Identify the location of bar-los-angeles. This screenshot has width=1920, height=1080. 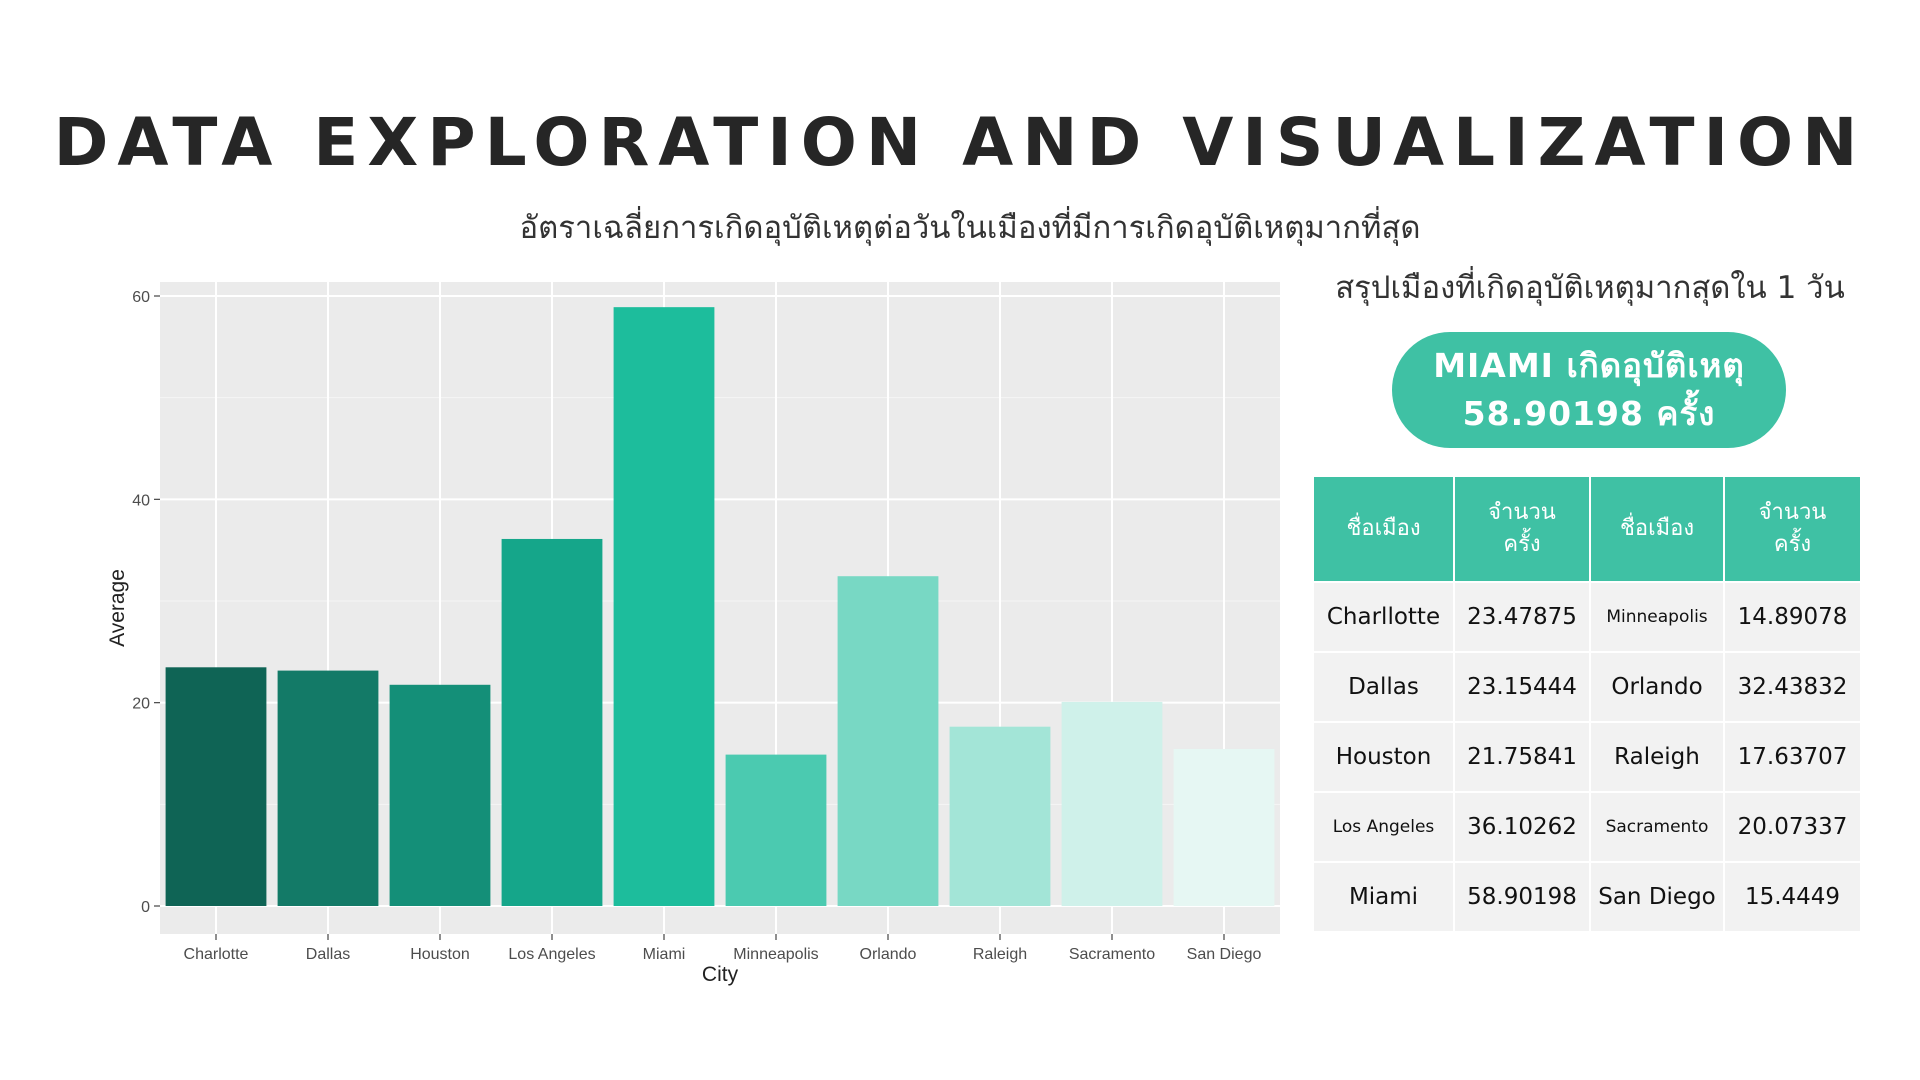
(552, 722).